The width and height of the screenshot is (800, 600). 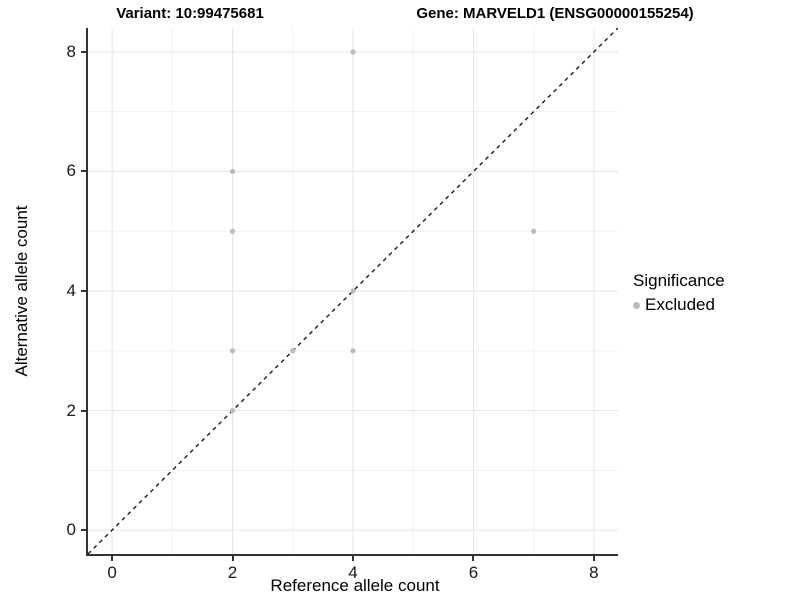 What do you see at coordinates (21, 291) in the screenshot?
I see `y-axis-title: Alternative allele count` at bounding box center [21, 291].